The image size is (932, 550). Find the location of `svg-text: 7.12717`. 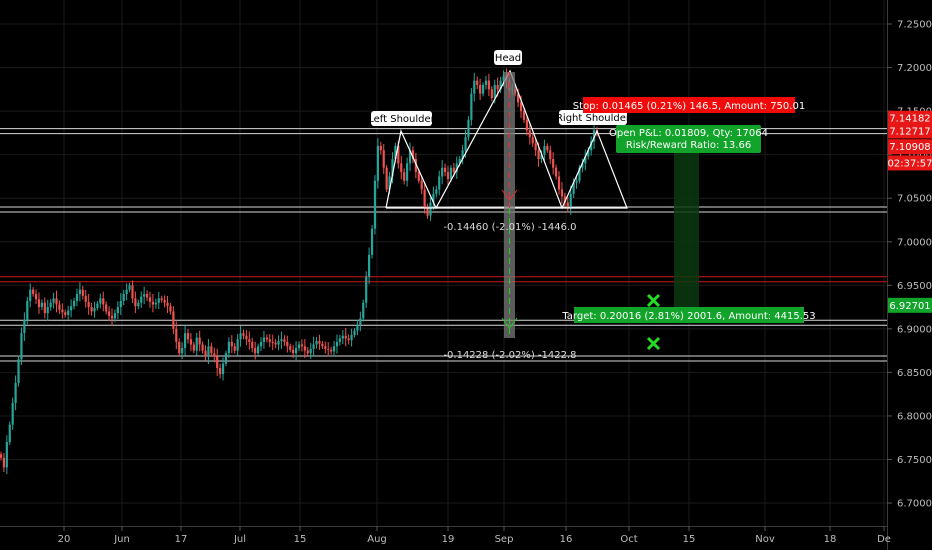

svg-text: 7.12717 is located at coordinates (909, 131).